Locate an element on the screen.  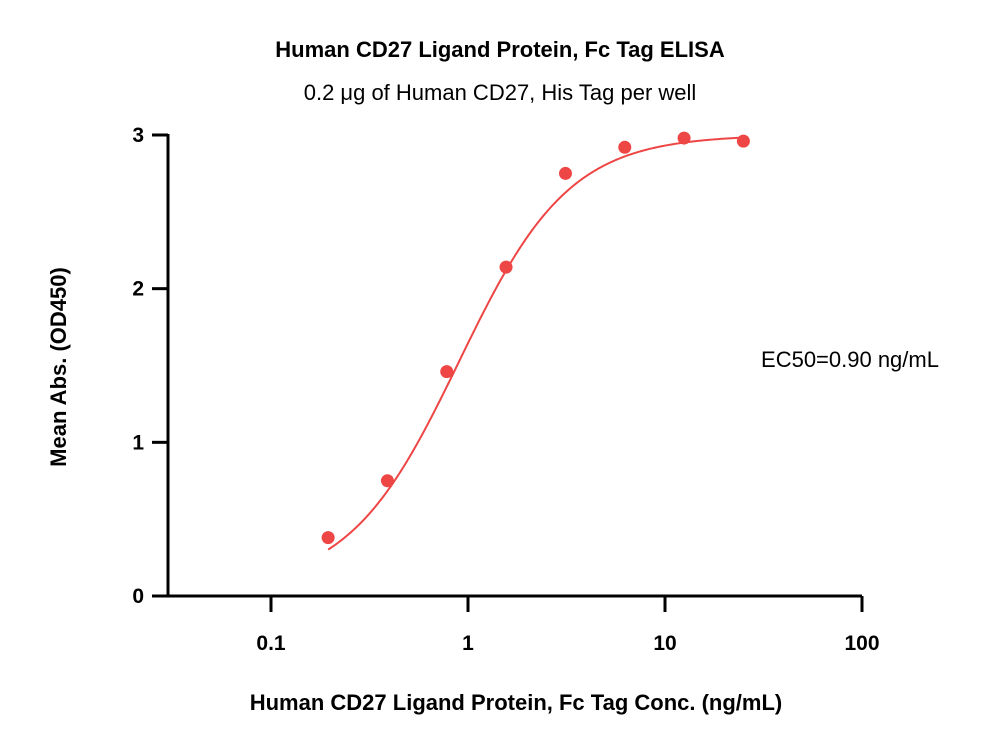
y-axis-ticks: 0 1 2 3 is located at coordinates (150, 366).